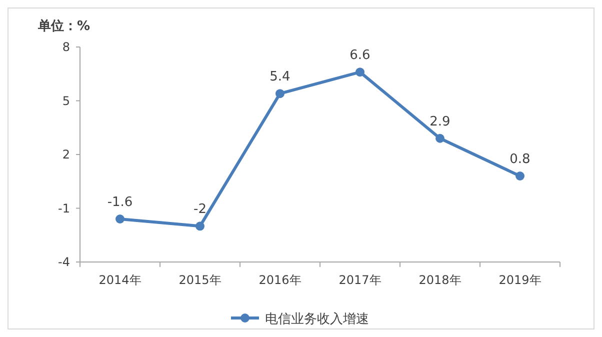 The height and width of the screenshot is (337, 602). Describe the element at coordinates (63, 26) in the screenshot. I see `y-axis-title: 单位：%` at that location.